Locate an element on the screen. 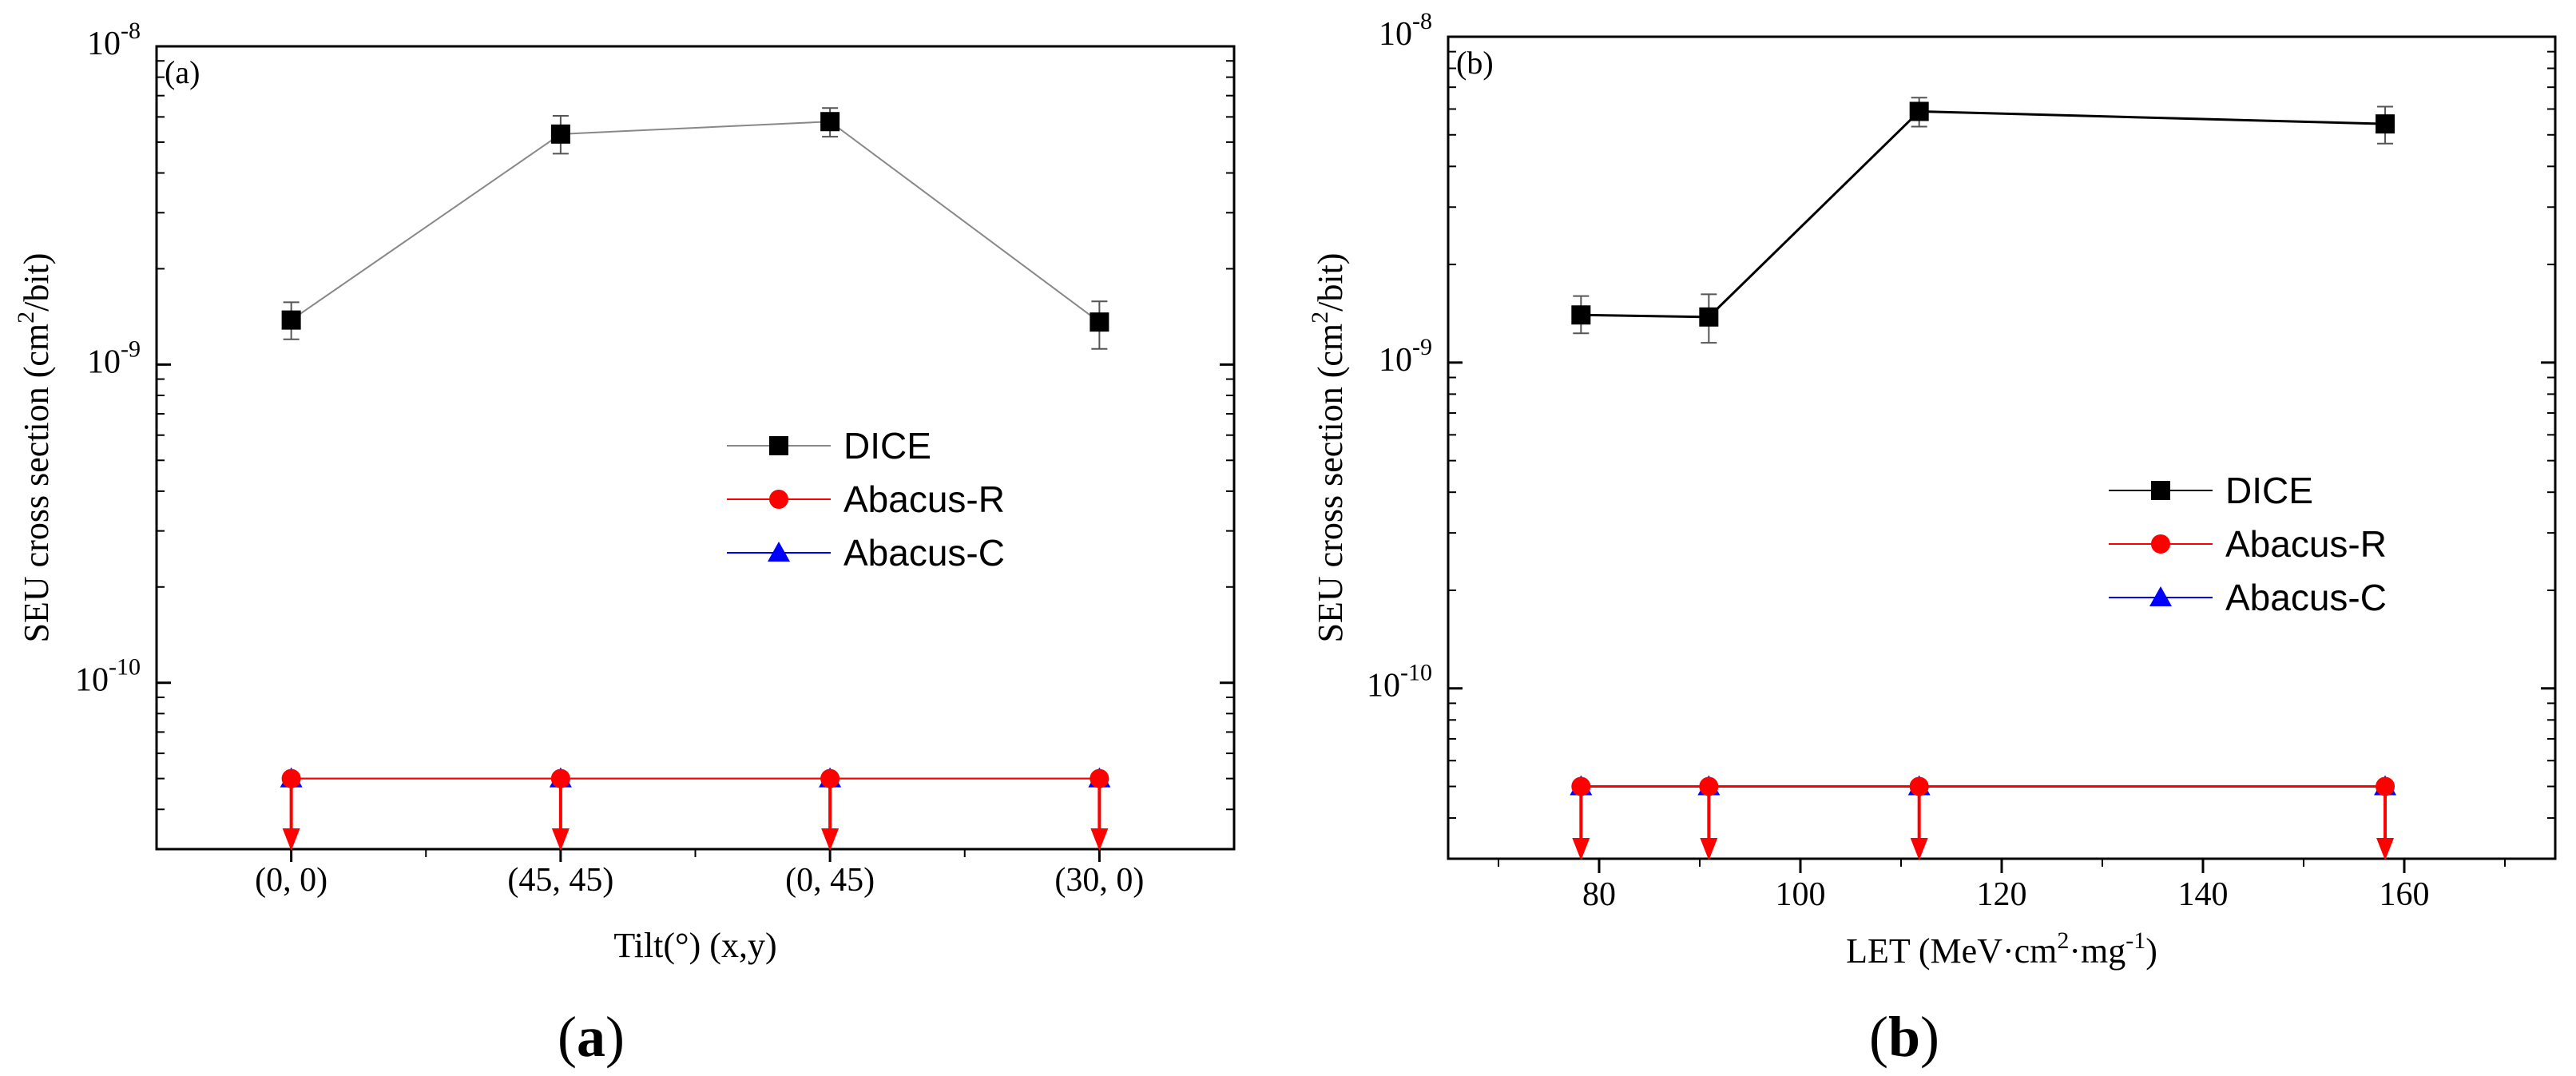 Image resolution: width=2576 pixels, height=1076 pixels. x-label-part: ) is located at coordinates (2151, 951).